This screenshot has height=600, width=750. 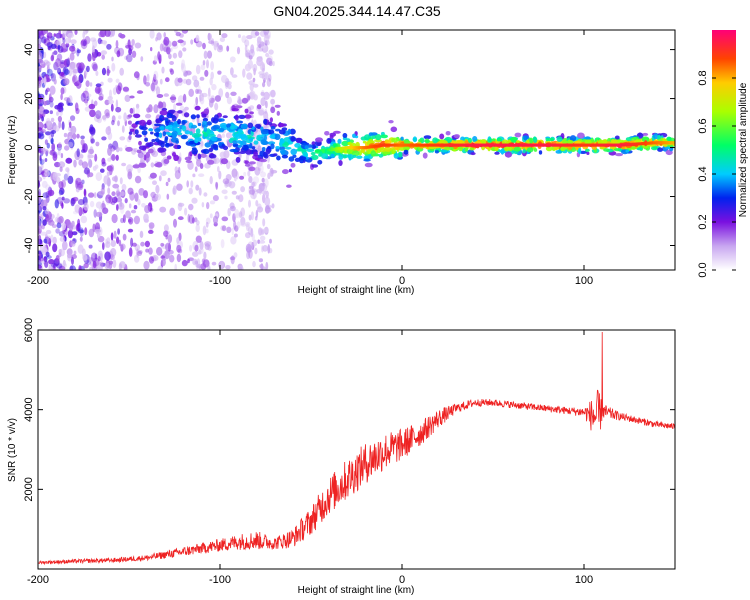 What do you see at coordinates (584, 281) in the screenshot?
I see `spectrogram-xtick-label: 100` at bounding box center [584, 281].